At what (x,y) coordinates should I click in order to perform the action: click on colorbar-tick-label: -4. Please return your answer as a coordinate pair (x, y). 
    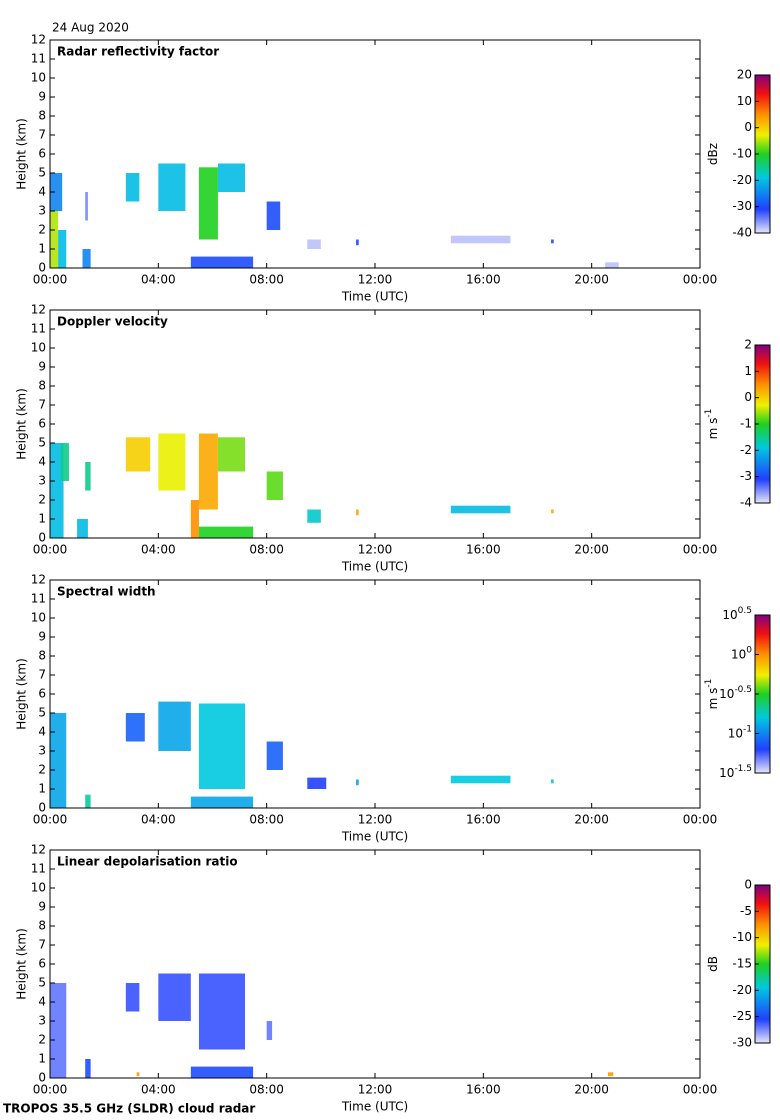
    Looking at the image, I should click on (746, 503).